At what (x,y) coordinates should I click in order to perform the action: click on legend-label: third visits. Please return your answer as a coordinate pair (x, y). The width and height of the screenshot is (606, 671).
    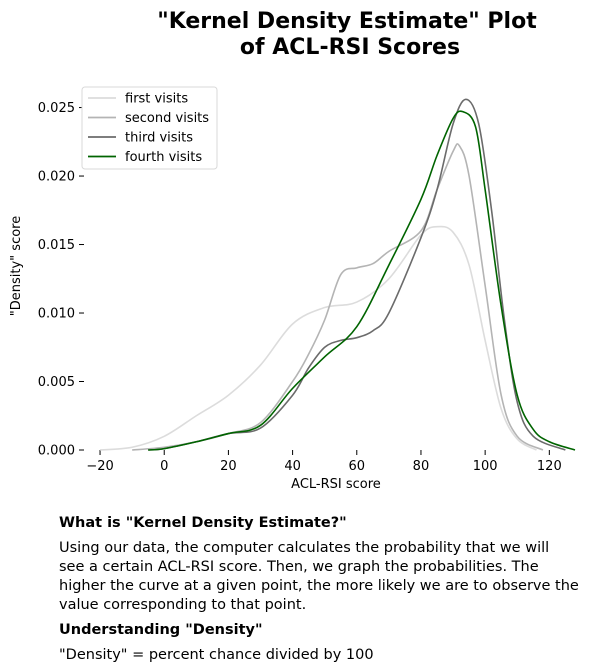
    Looking at the image, I should click on (159, 138).